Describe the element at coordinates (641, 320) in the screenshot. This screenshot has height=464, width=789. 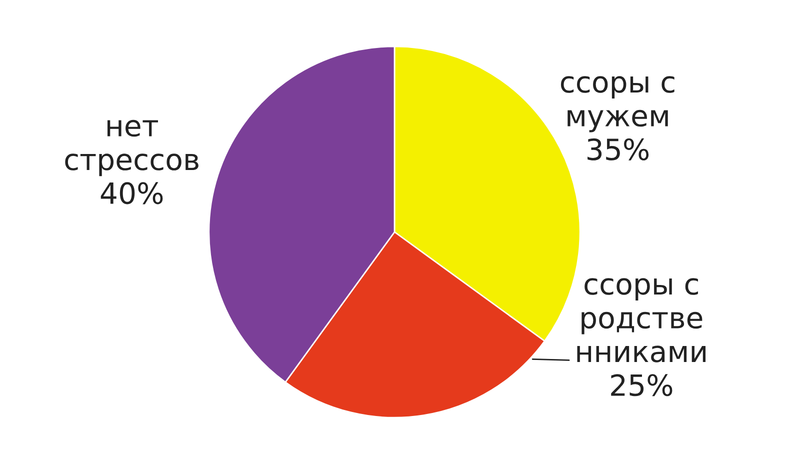
I see `slice-label: ссоры с родстве нниками` at that location.